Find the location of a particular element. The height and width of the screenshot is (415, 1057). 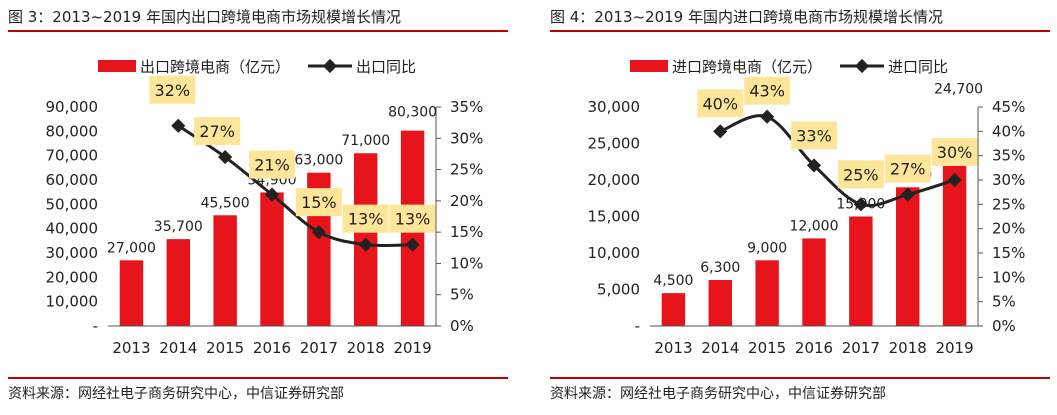

growth-label: 15% is located at coordinates (319, 202).